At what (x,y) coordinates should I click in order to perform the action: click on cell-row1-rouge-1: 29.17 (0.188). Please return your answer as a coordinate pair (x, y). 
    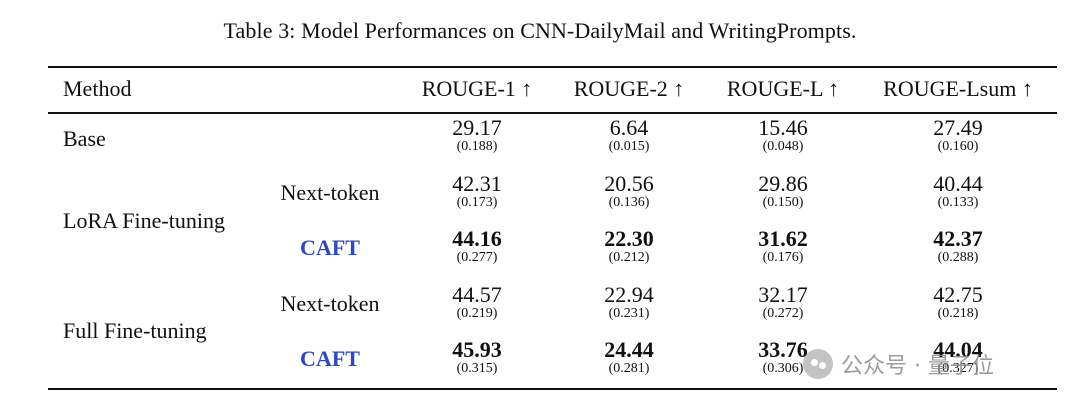
    Looking at the image, I should click on (477, 136).